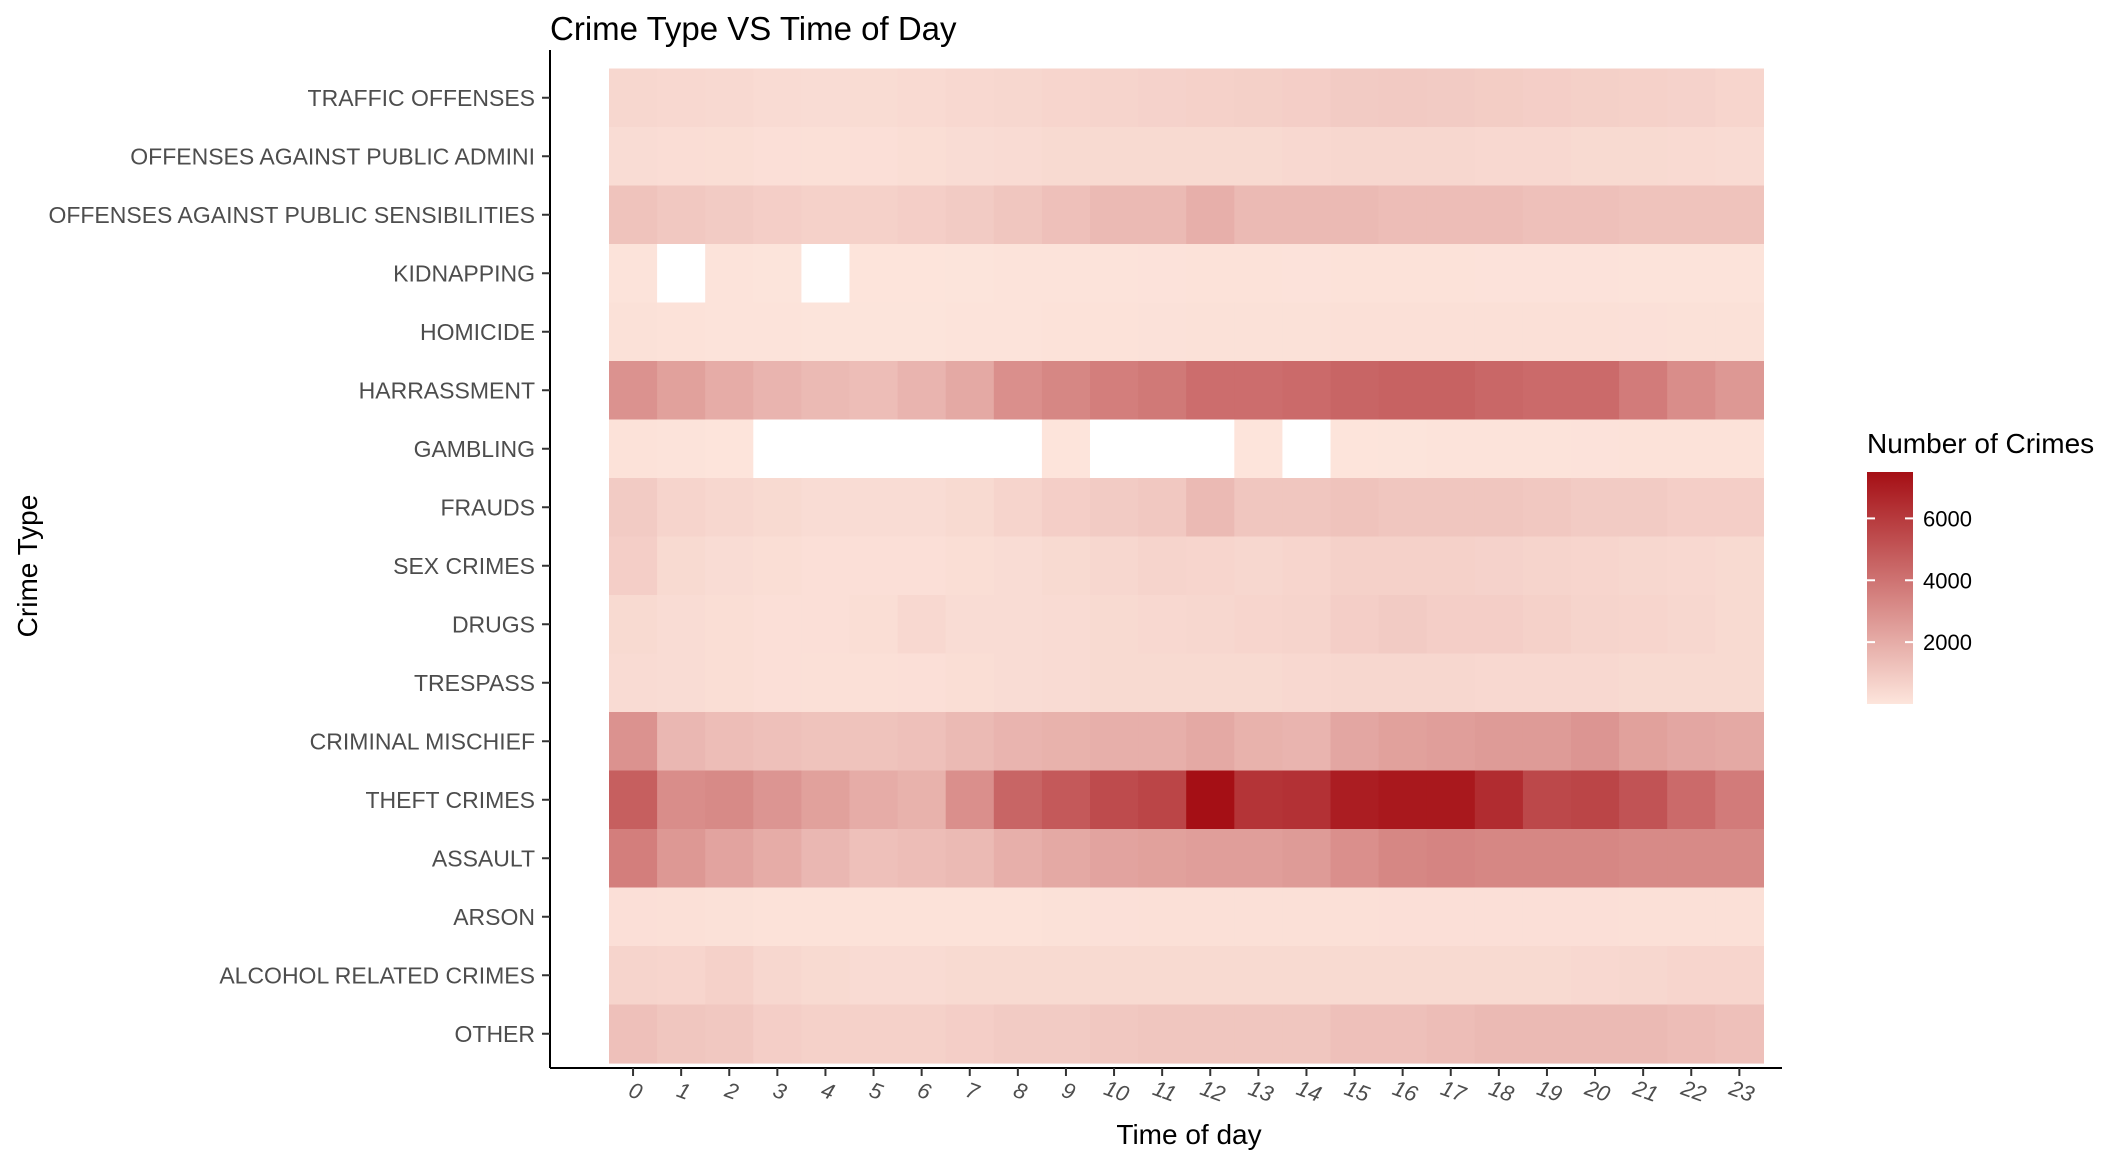 This screenshot has width=2112, height=1152. I want to click on x-tick-label: 4, so click(828, 1091).